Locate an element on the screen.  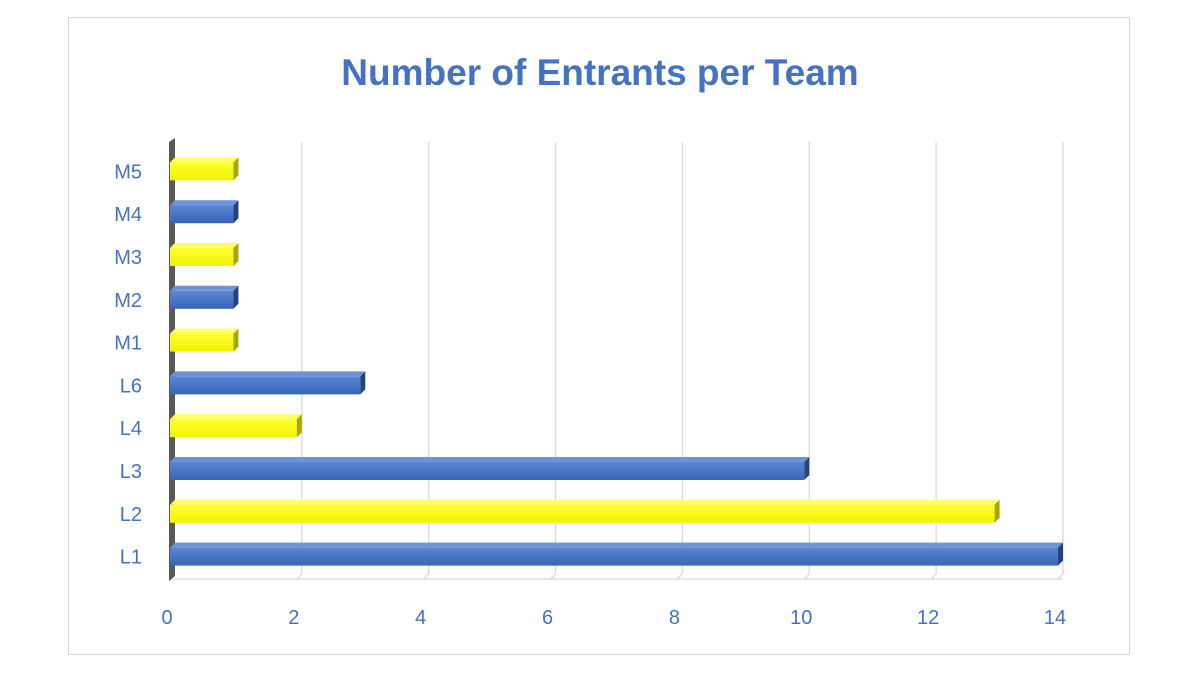
bar-M4-end is located at coordinates (236, 212).